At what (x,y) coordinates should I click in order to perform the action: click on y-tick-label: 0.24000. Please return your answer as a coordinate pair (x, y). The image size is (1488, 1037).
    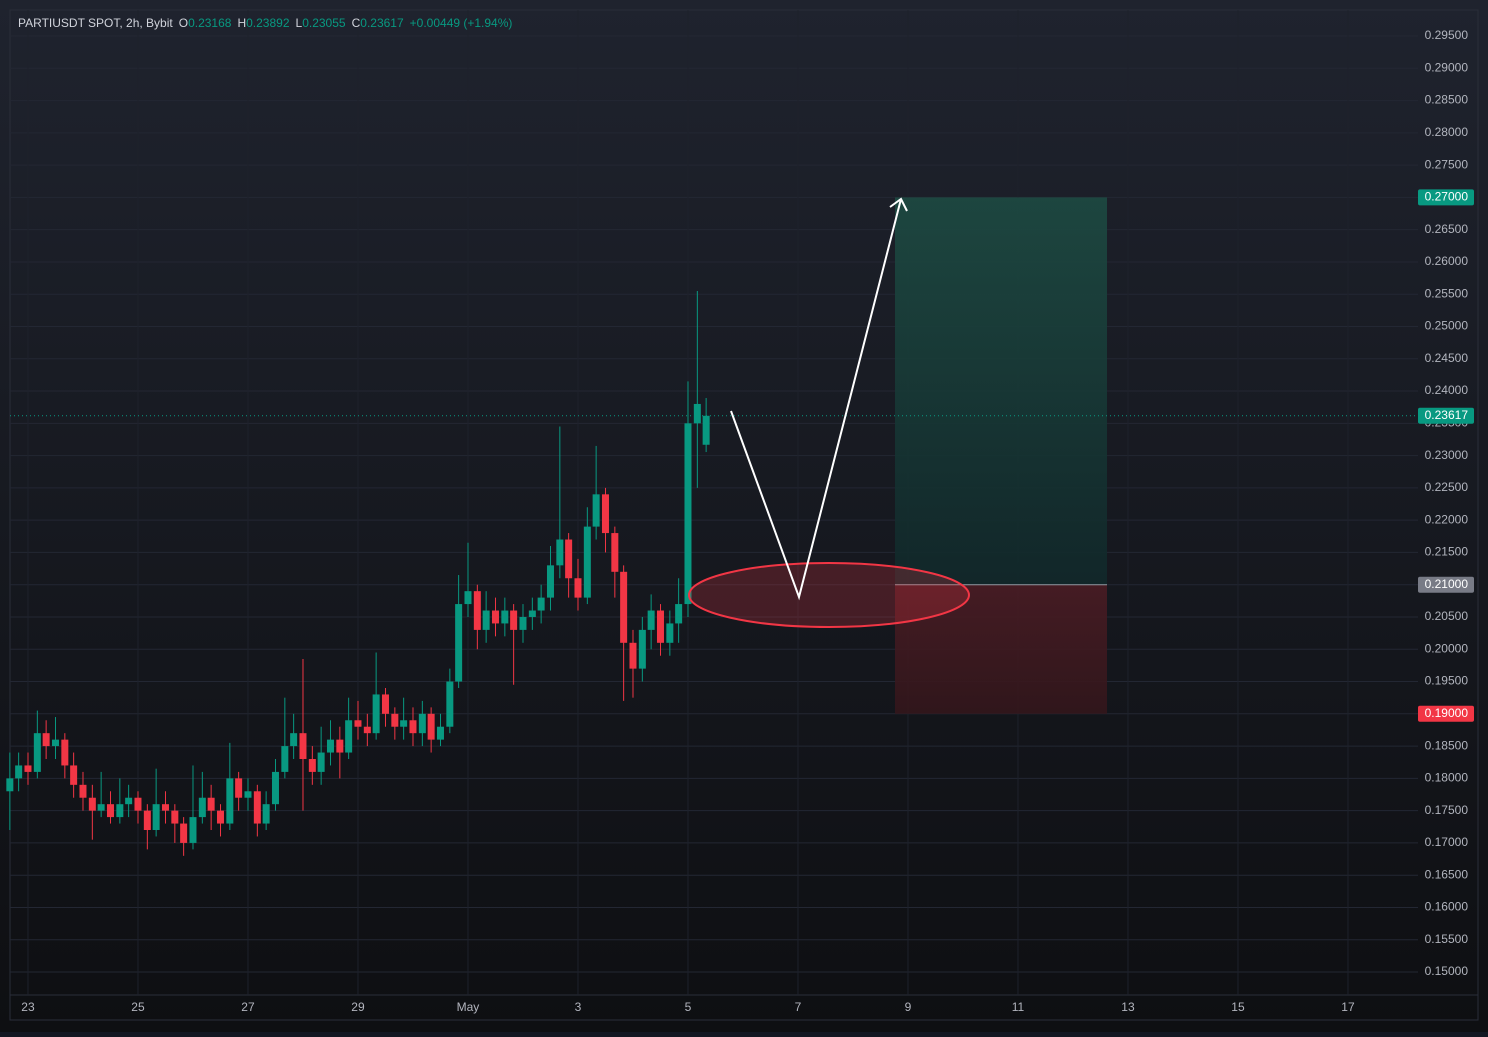
    Looking at the image, I should click on (1447, 390).